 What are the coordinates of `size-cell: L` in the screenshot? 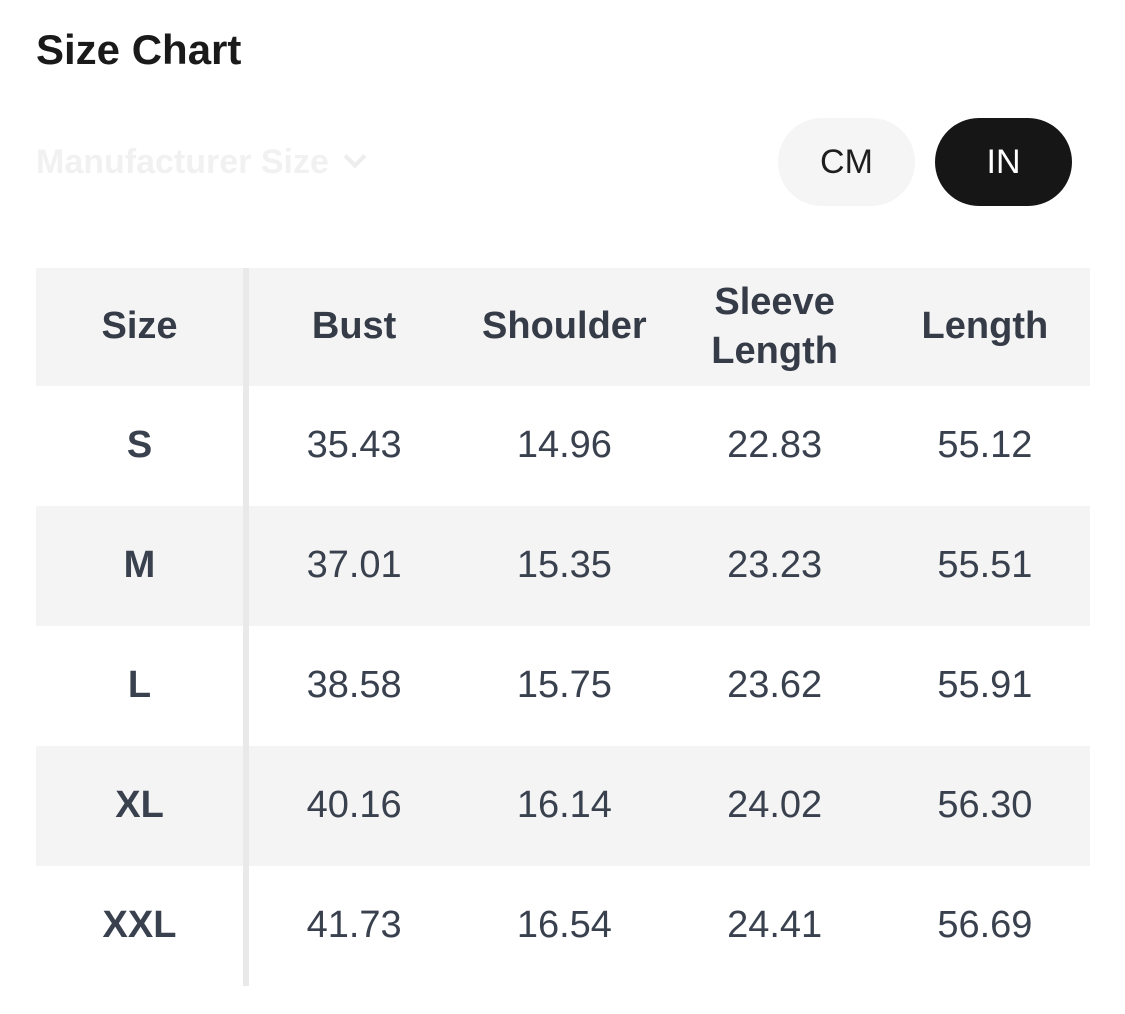 It's located at (142, 686).